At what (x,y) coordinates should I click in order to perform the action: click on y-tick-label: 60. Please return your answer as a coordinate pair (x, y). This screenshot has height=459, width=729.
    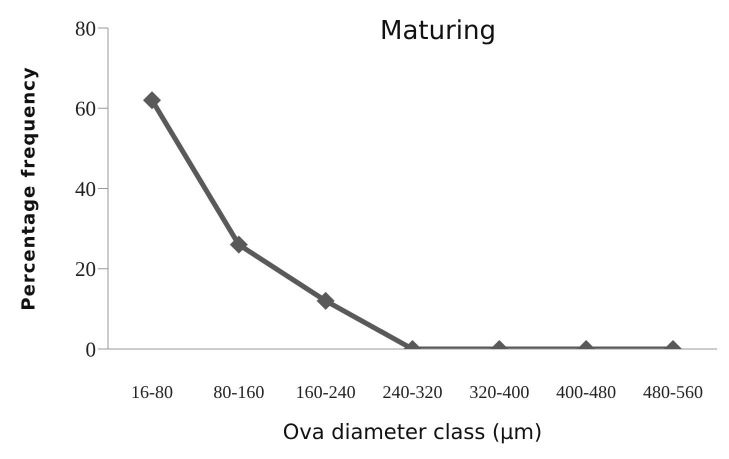
    Looking at the image, I should click on (85, 108).